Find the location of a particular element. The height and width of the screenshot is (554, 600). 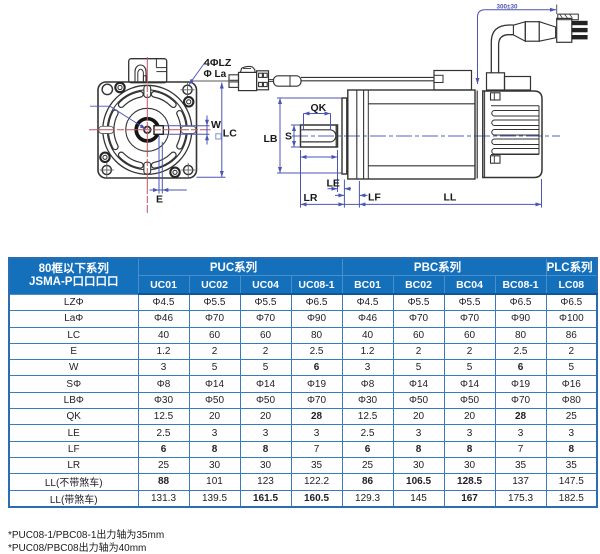

svg-text: Φ La is located at coordinates (215, 74).